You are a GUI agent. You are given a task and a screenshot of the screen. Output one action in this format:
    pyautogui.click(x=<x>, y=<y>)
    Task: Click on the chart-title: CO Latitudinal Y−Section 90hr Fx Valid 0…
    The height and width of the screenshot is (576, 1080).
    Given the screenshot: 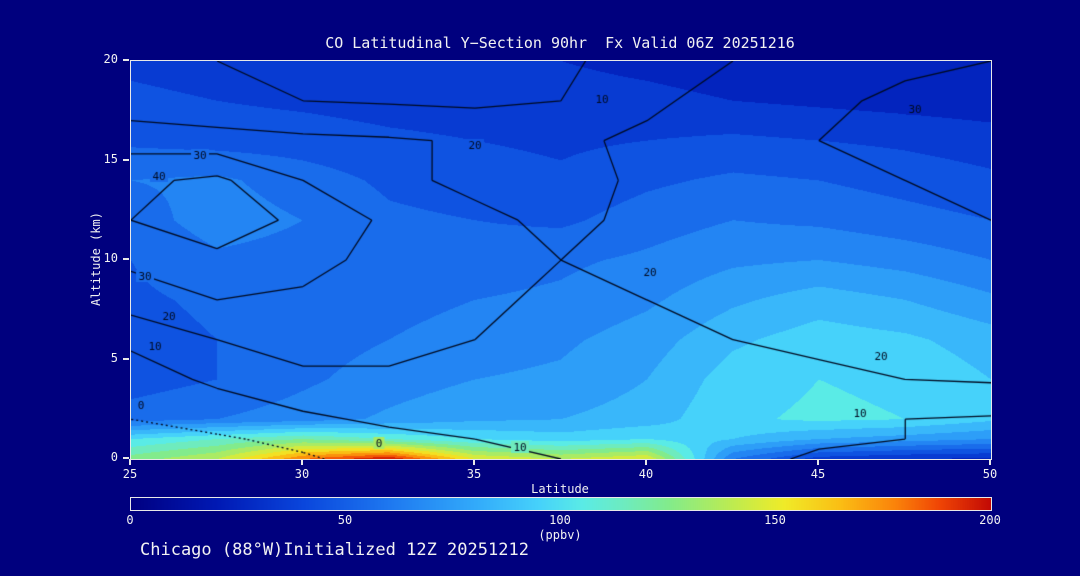 What is the action you would take?
    pyautogui.click(x=560, y=43)
    